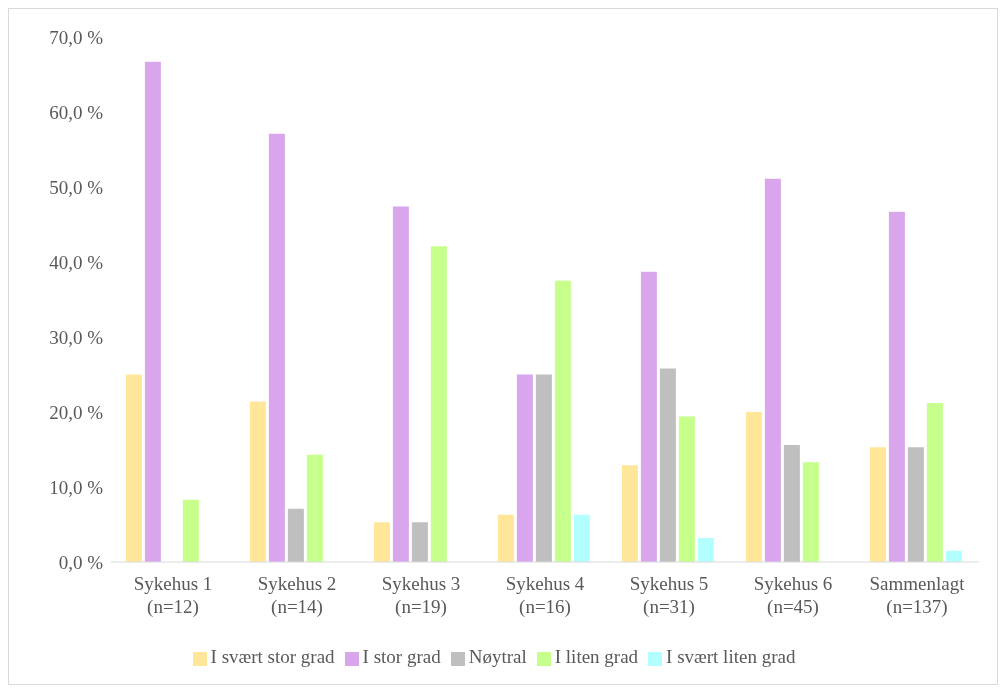 The image size is (1006, 693). I want to click on y-tick-label: 50,0 %, so click(76, 187).